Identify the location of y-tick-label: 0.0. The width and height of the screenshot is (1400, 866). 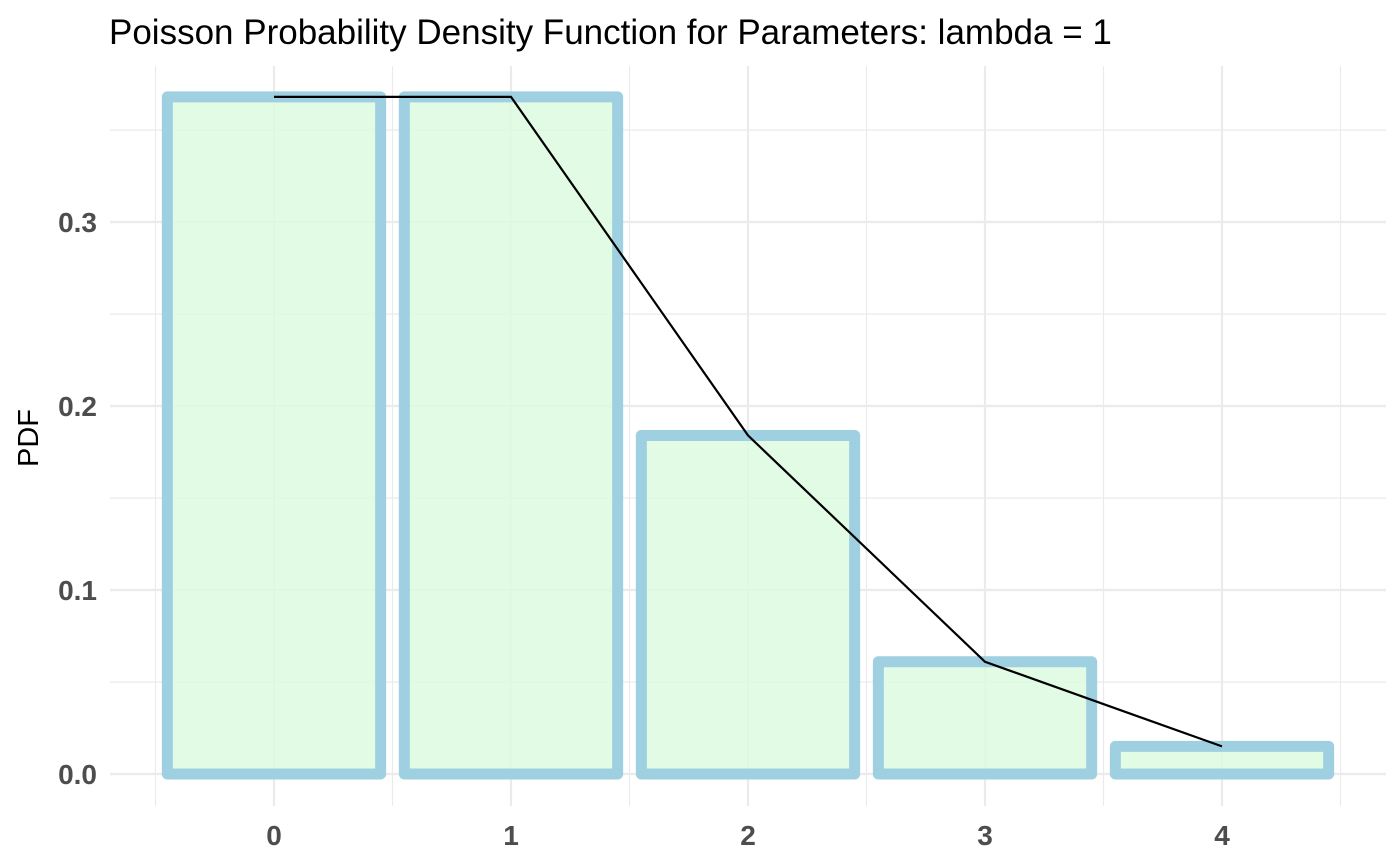
(77, 774).